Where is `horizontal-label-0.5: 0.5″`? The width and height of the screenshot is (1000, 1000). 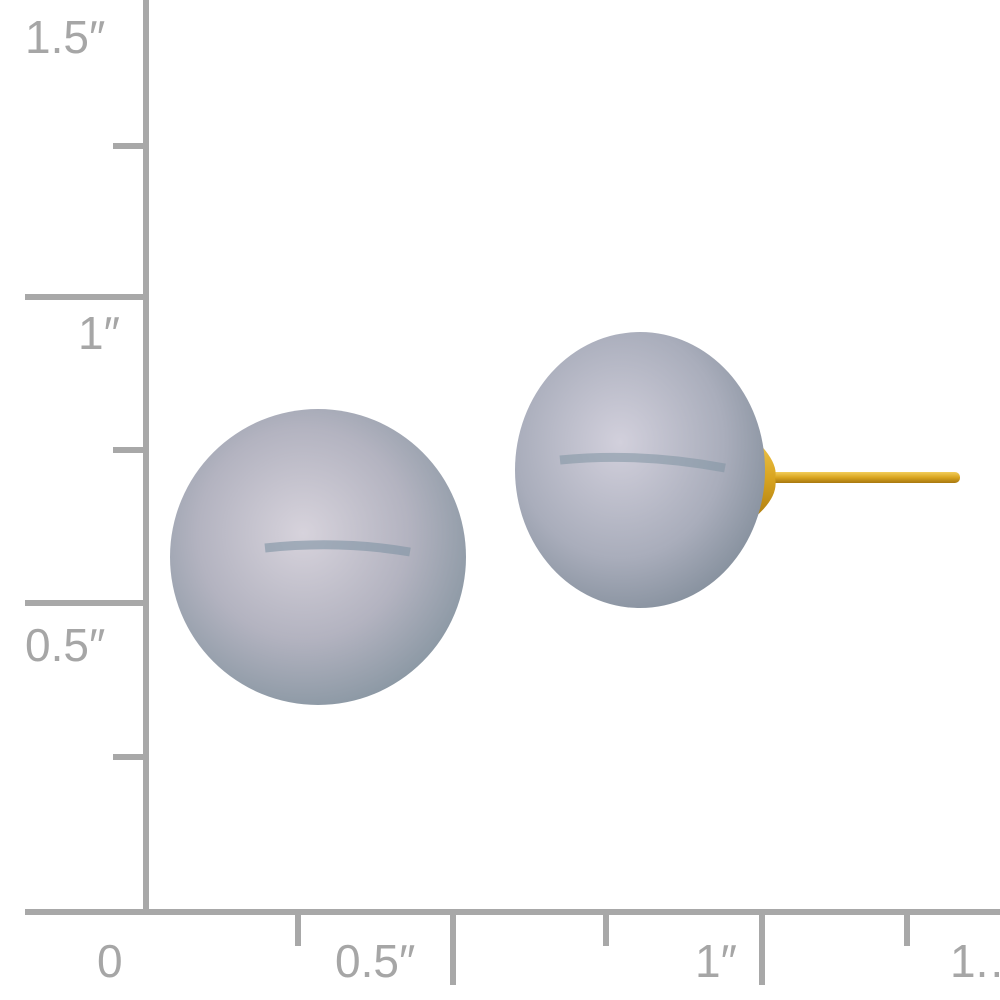
horizontal-label-0.5: 0.5″ is located at coordinates (375, 961).